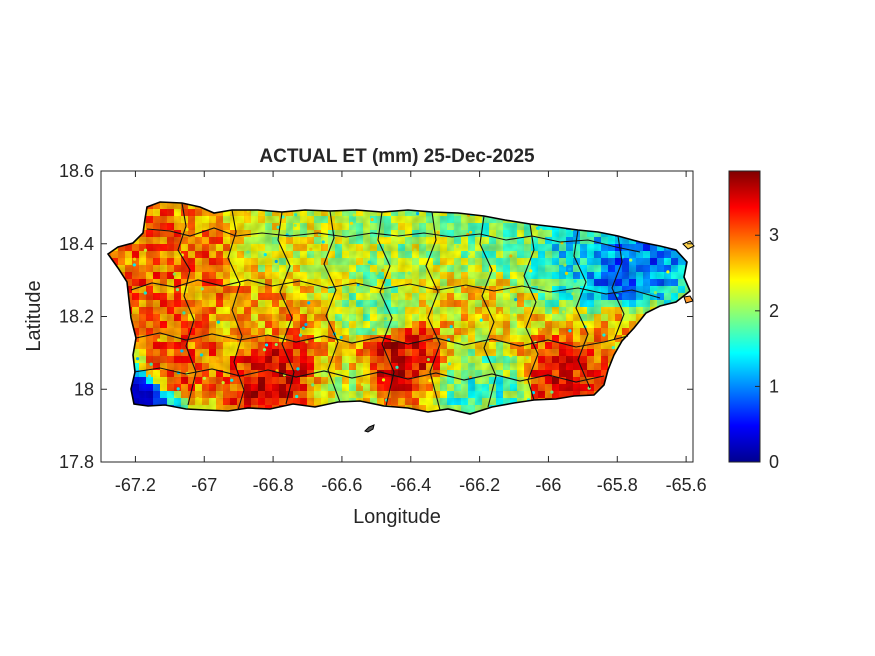 The image size is (875, 656). I want to click on x-tick-label: -65.6, so click(686, 485).